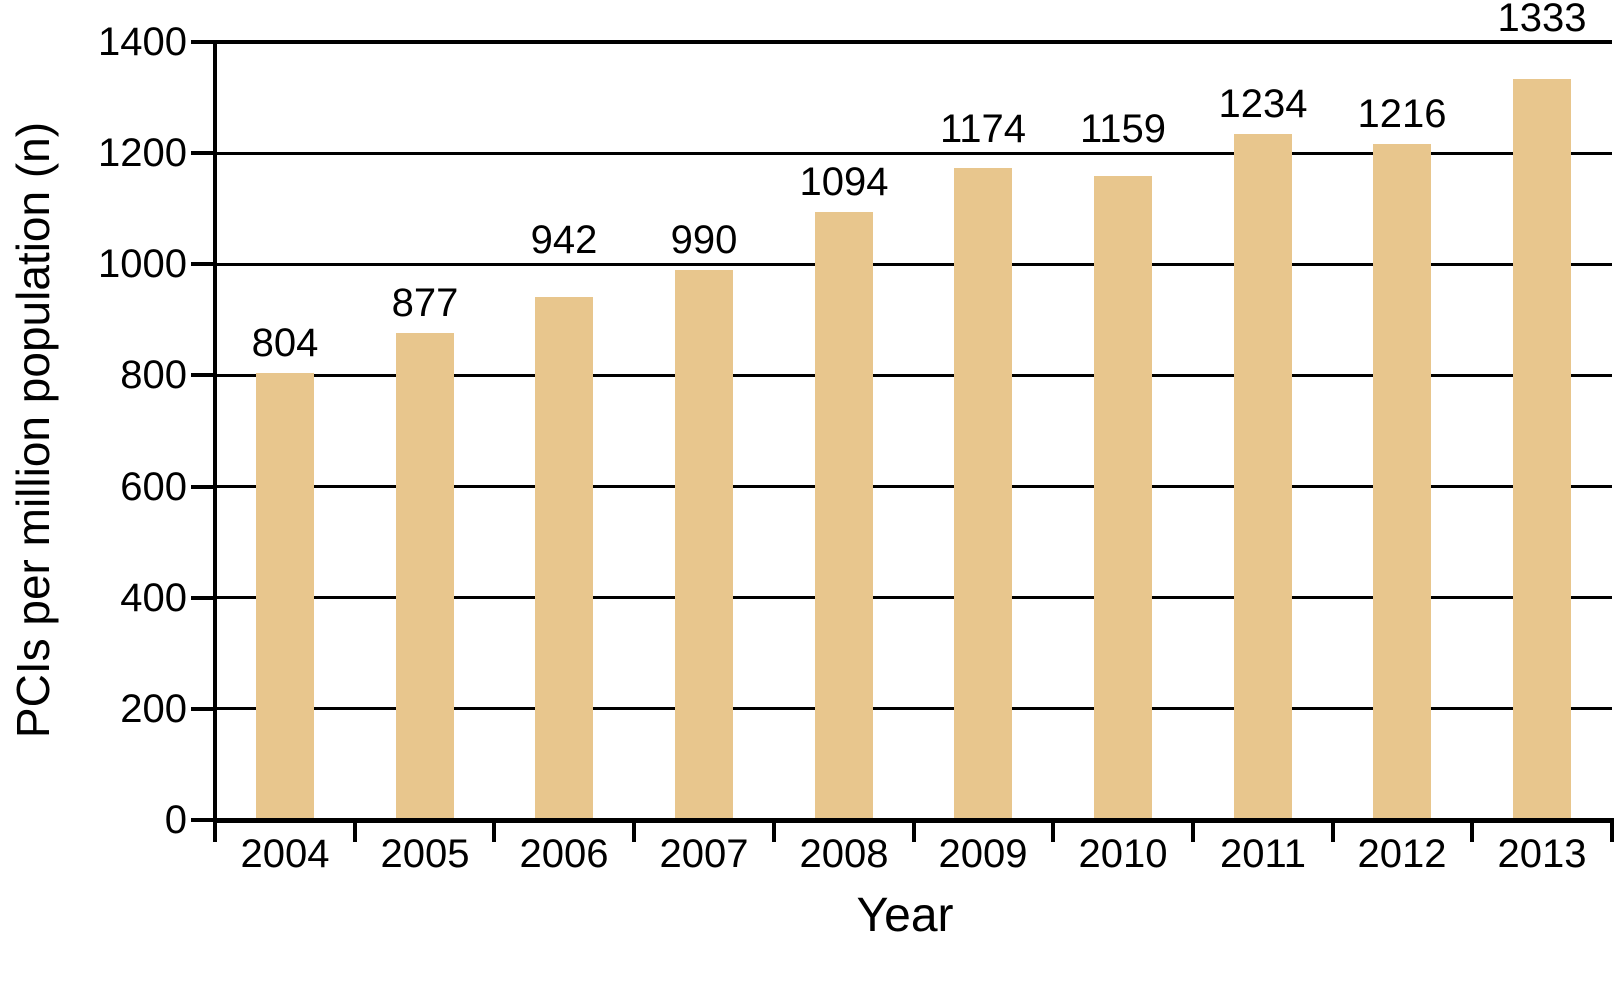 This screenshot has width=1615, height=987. What do you see at coordinates (704, 544) in the screenshot?
I see `bar-2007` at bounding box center [704, 544].